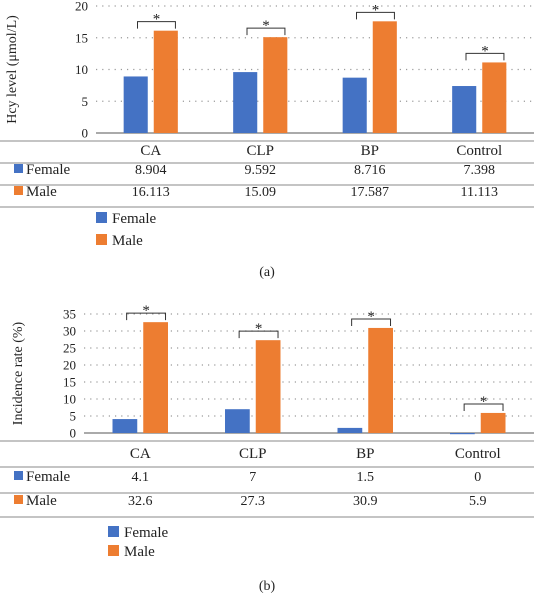  I want to click on table-cell: 5.9, so click(478, 501).